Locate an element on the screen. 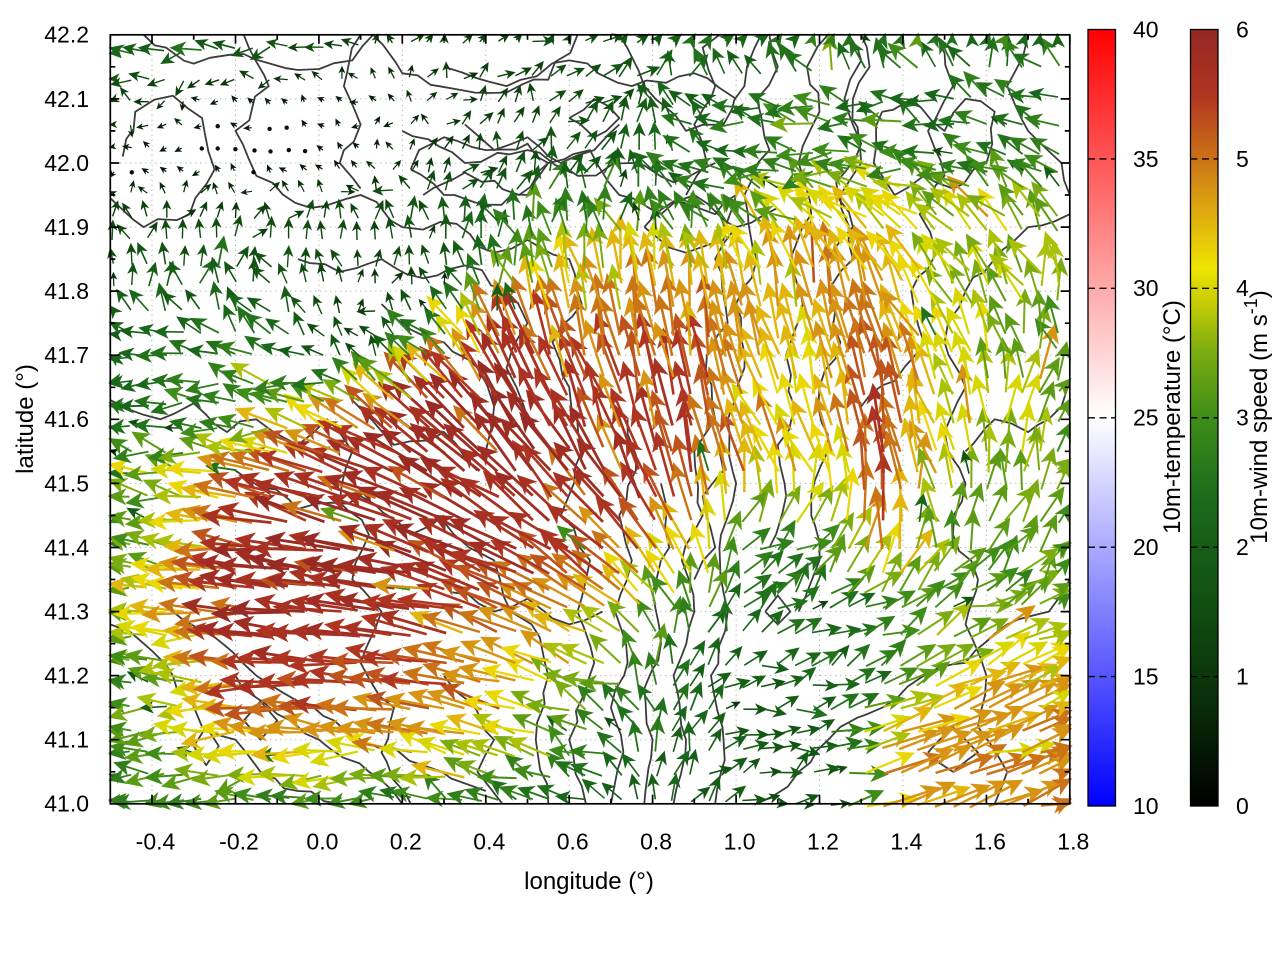  svg-text: 1.8 is located at coordinates (1073, 841).